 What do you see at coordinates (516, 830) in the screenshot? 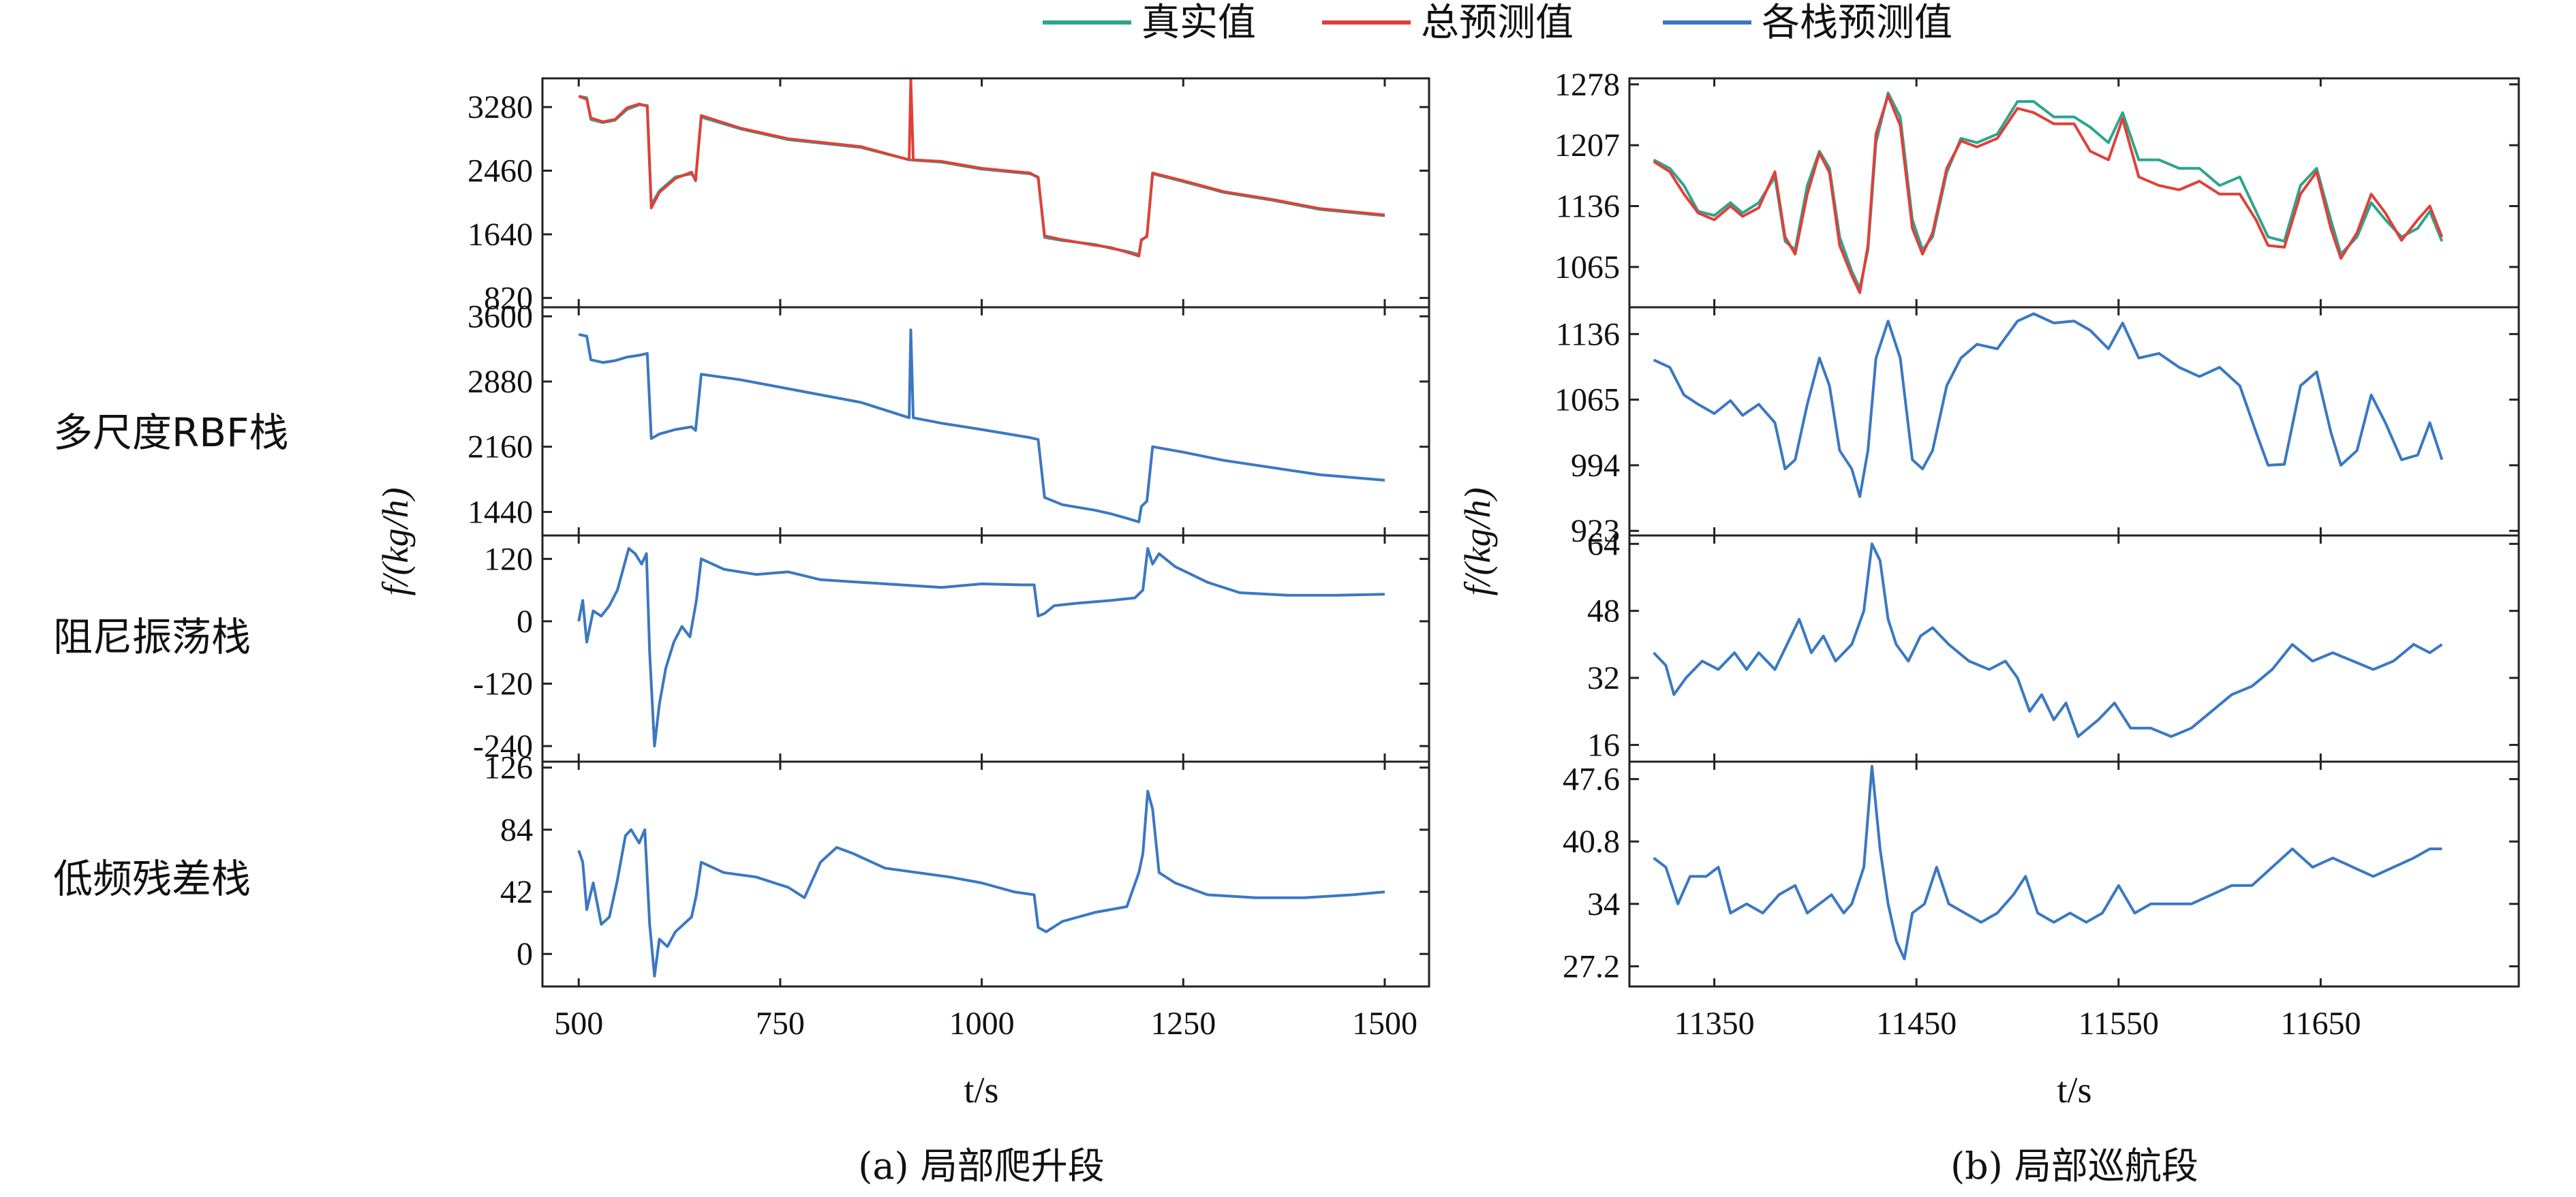
I see `y-tick-label: 84` at bounding box center [516, 830].